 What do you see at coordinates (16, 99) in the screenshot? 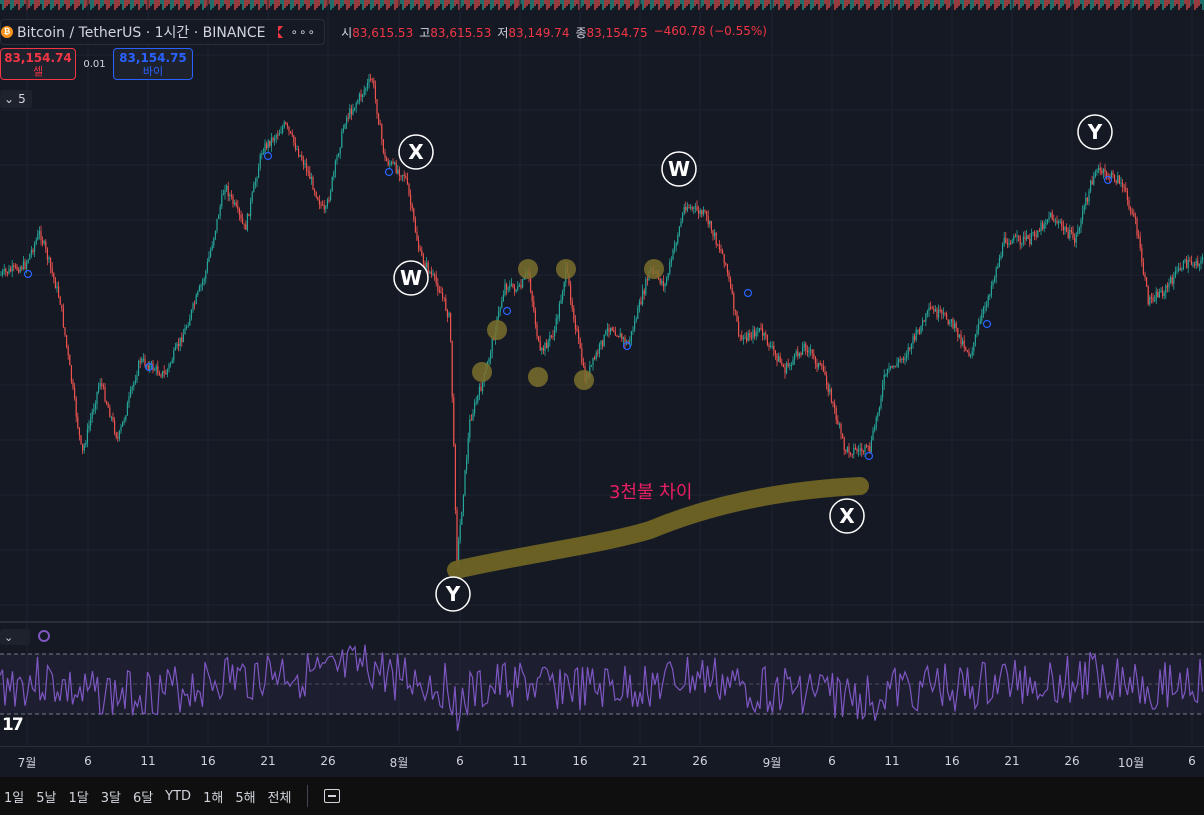
I see `indicator-collapse-toggle: ⌄ 5` at bounding box center [16, 99].